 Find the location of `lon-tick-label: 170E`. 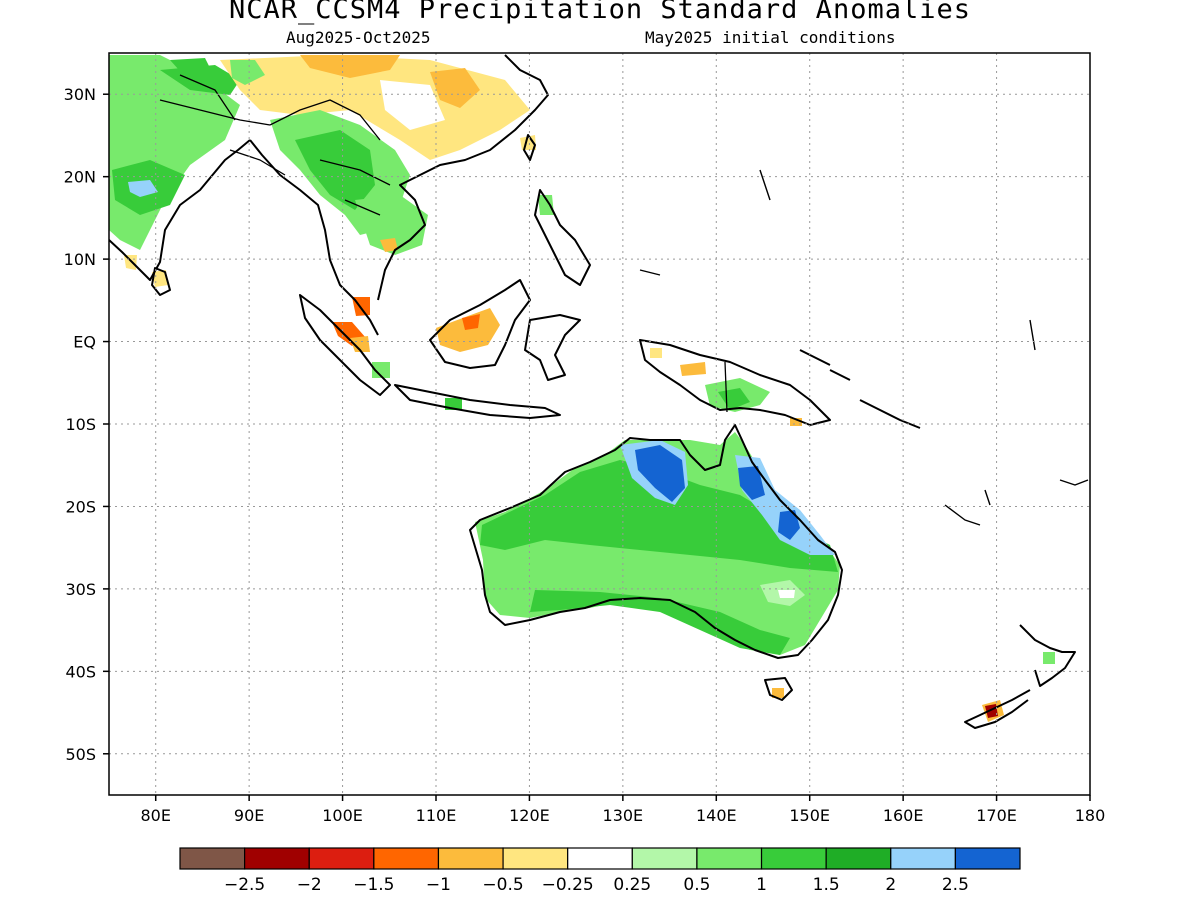

lon-tick-label: 170E is located at coordinates (996, 815).